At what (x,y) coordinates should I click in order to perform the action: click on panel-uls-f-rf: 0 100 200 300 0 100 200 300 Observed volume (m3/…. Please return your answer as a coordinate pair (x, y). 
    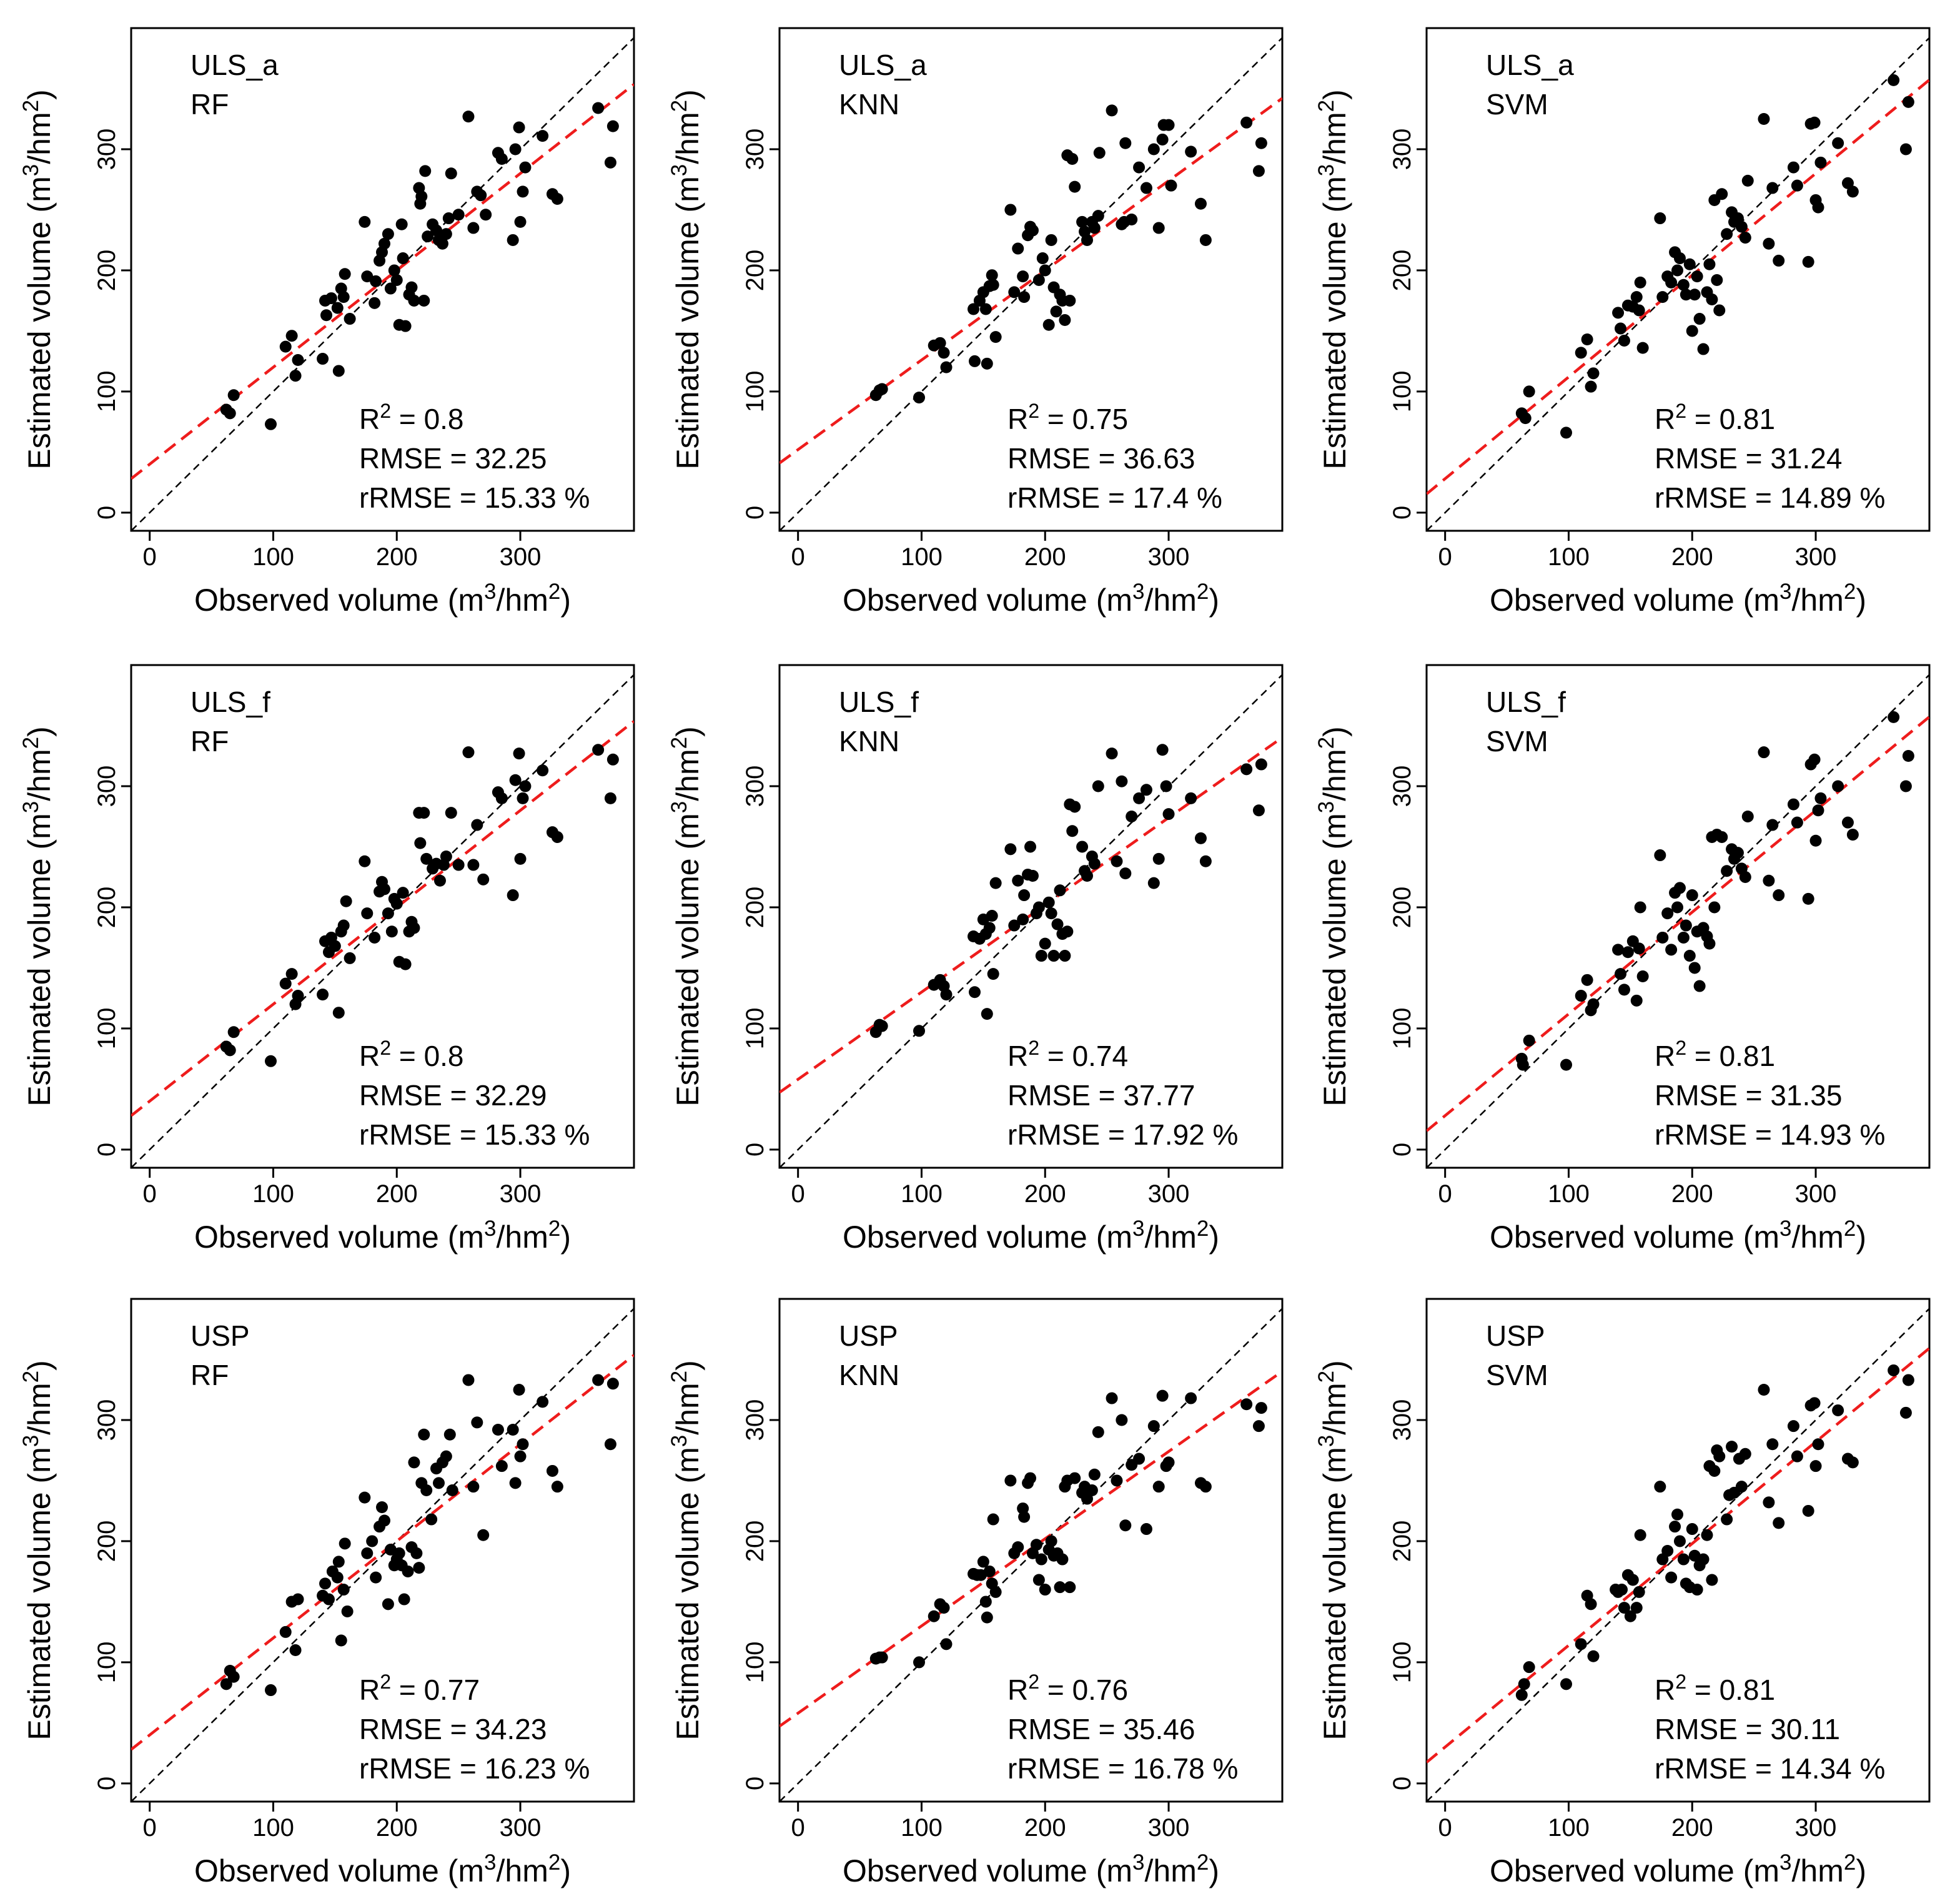
    Looking at the image, I should click on (327, 959).